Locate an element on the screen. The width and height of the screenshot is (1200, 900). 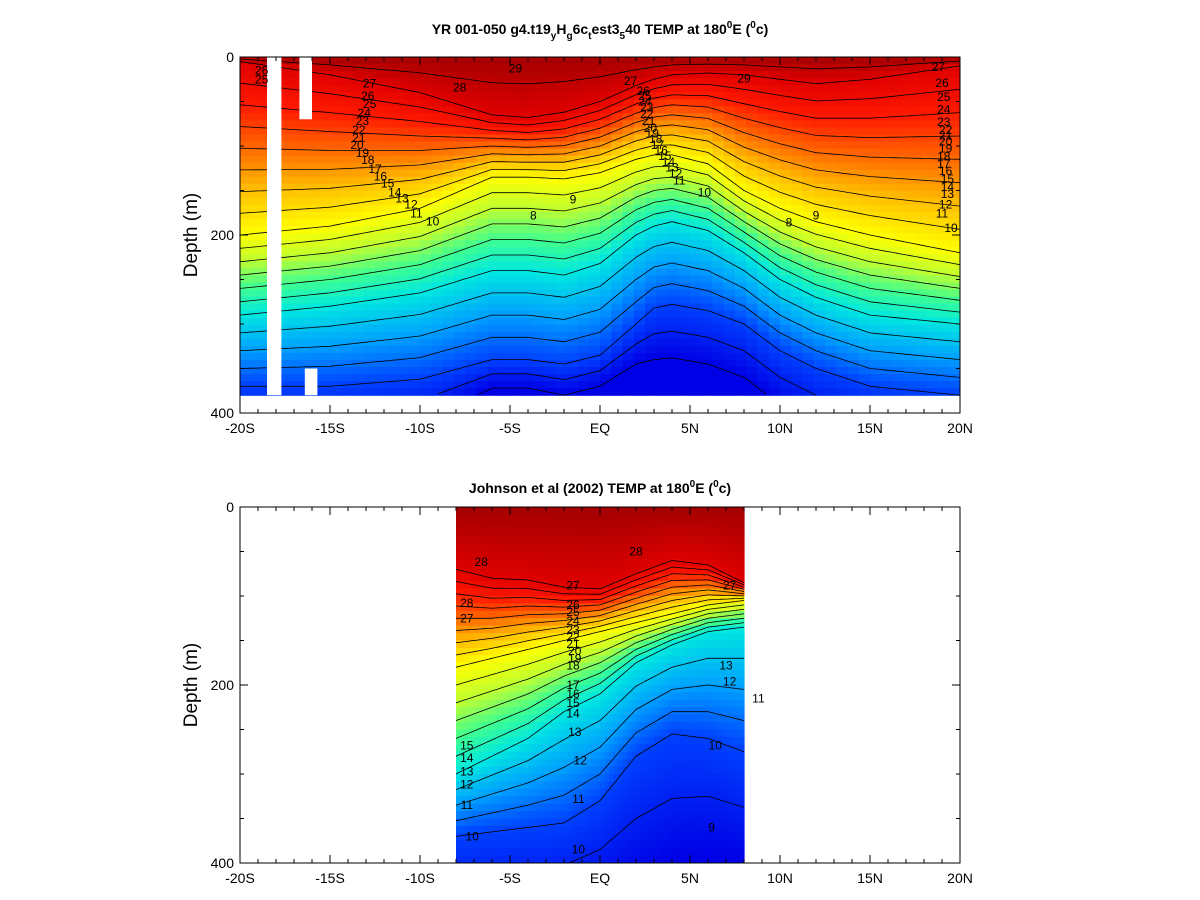
contour-label: 8 is located at coordinates (533, 215).